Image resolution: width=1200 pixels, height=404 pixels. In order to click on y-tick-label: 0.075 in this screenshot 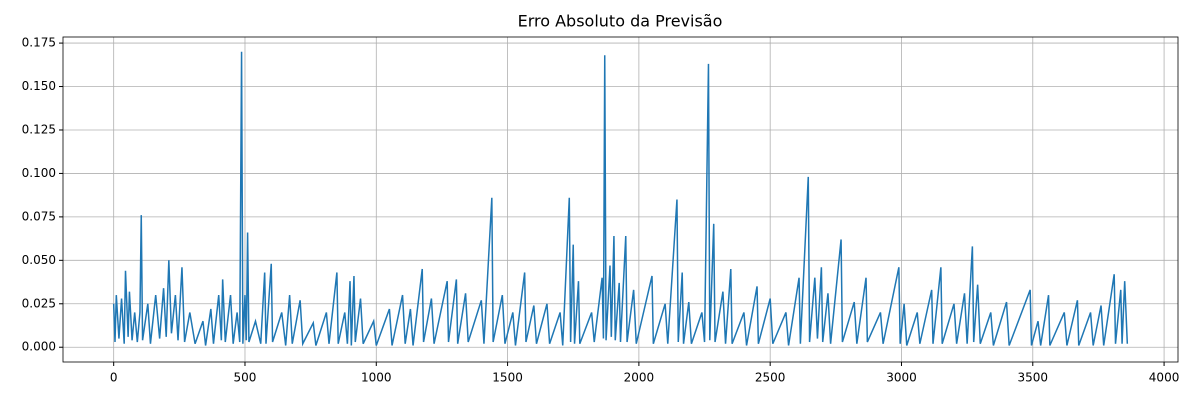, I will do `click(39, 216)`.